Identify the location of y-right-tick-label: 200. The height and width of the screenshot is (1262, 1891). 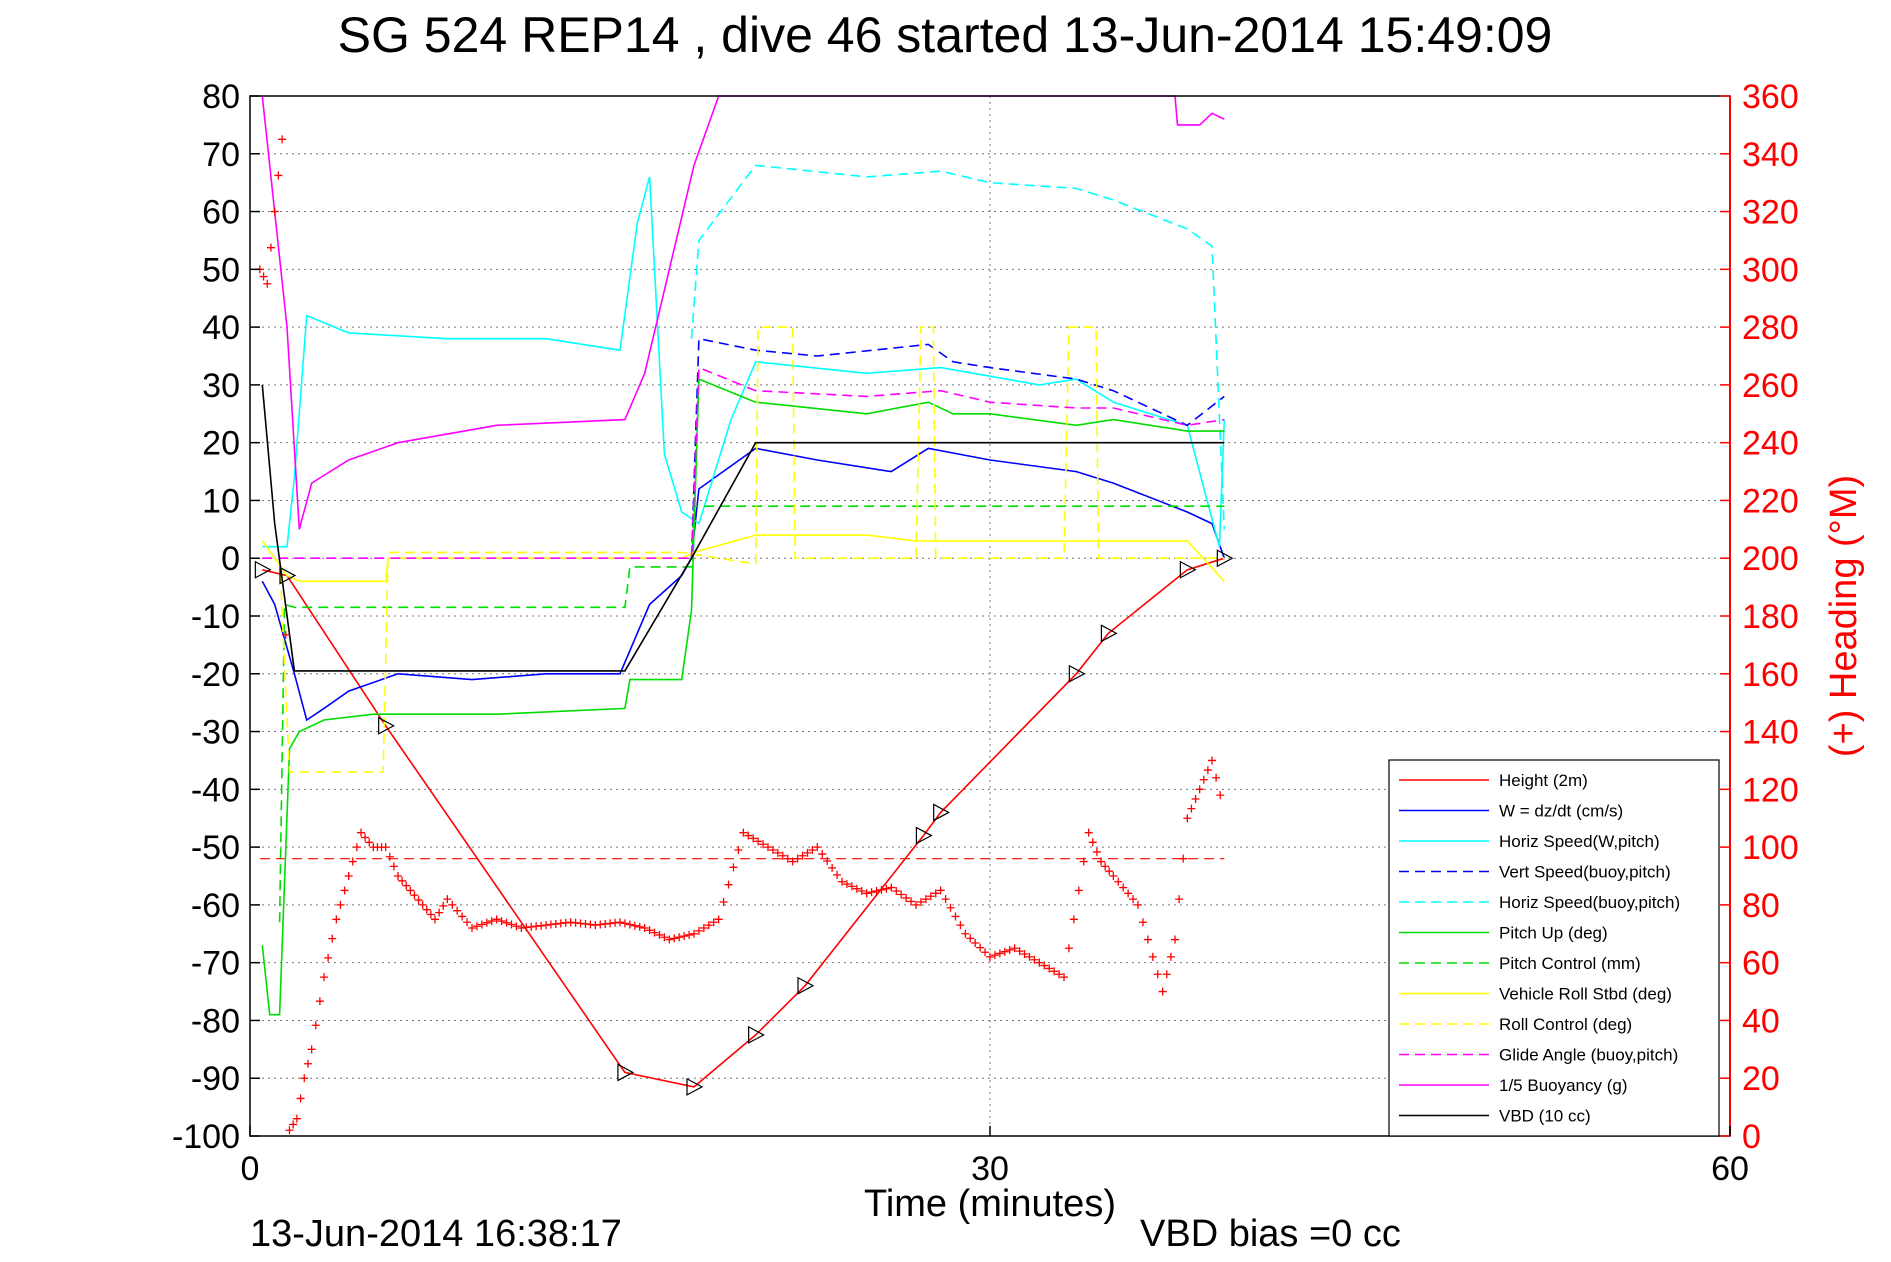
(1770, 559).